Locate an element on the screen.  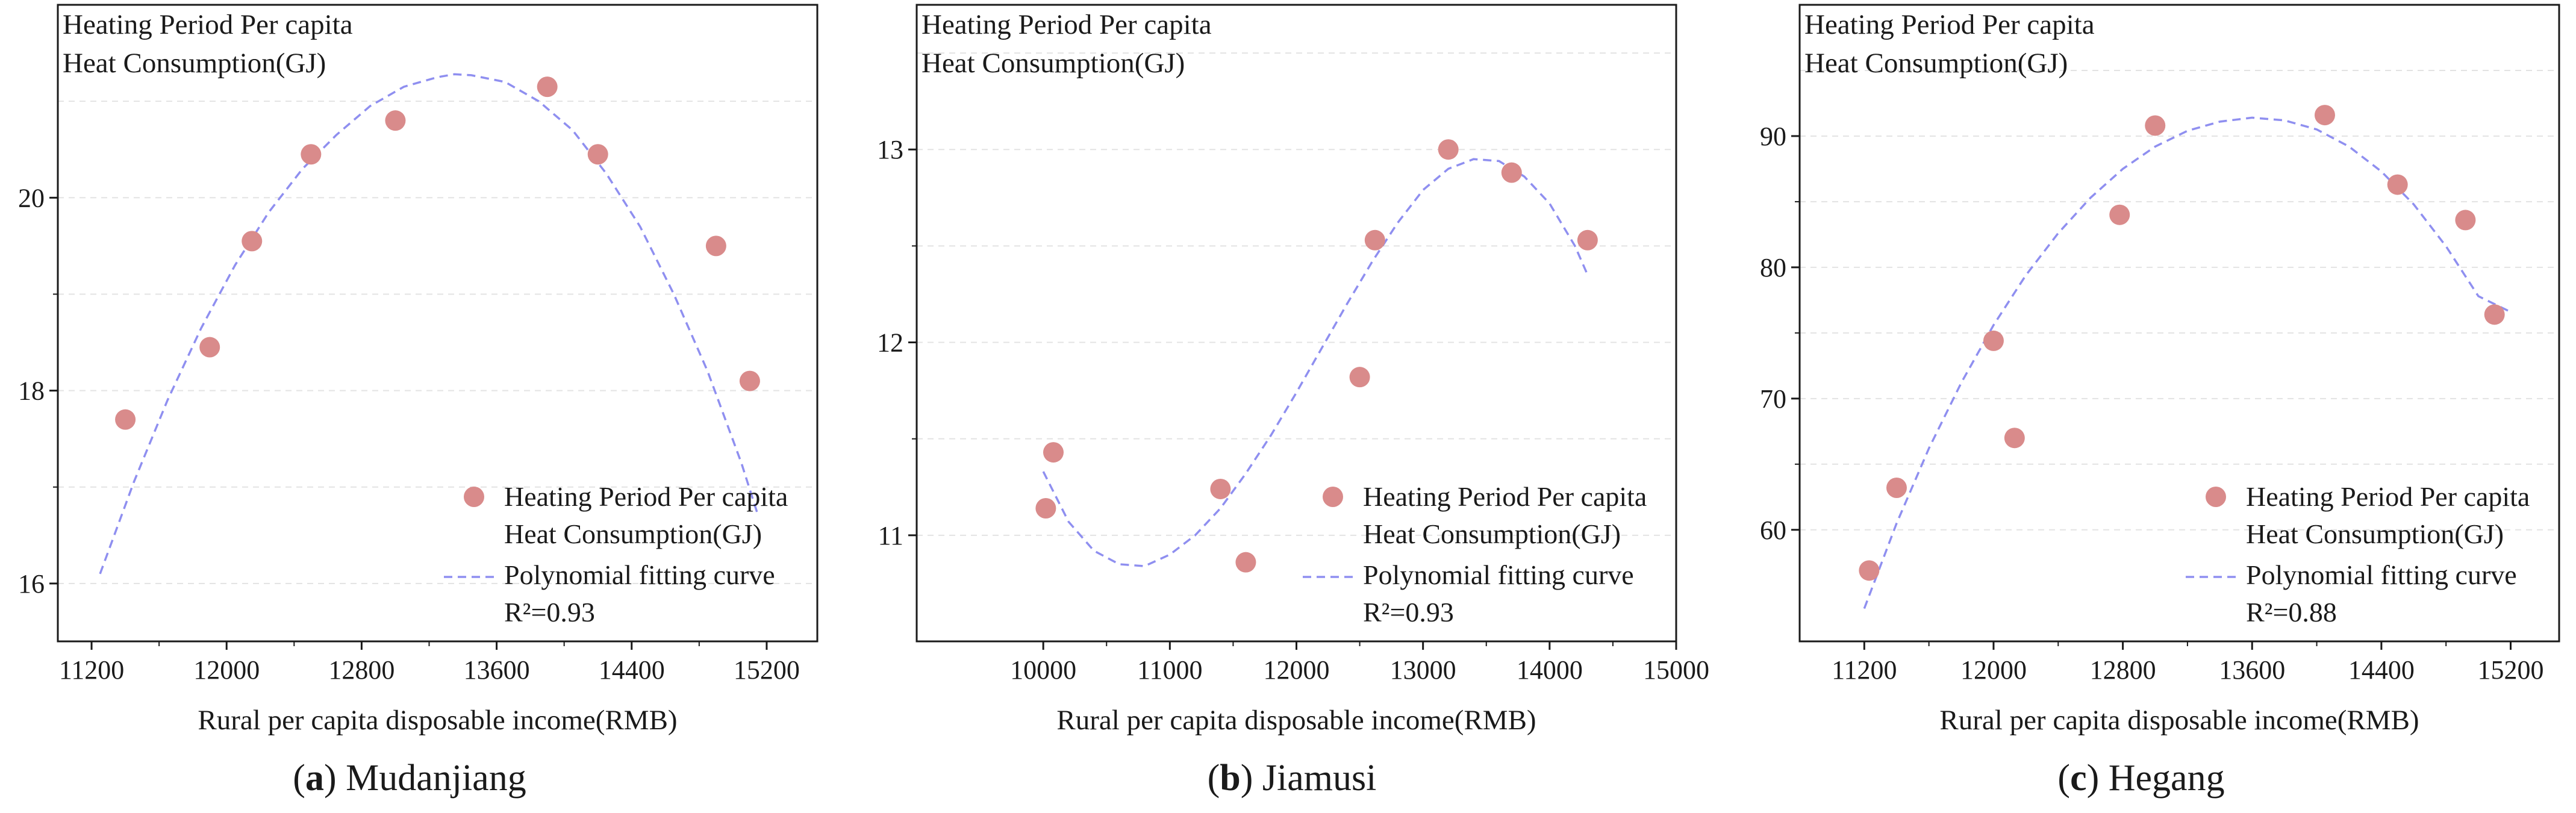
x-tick-label: 11000 is located at coordinates (1169, 670).